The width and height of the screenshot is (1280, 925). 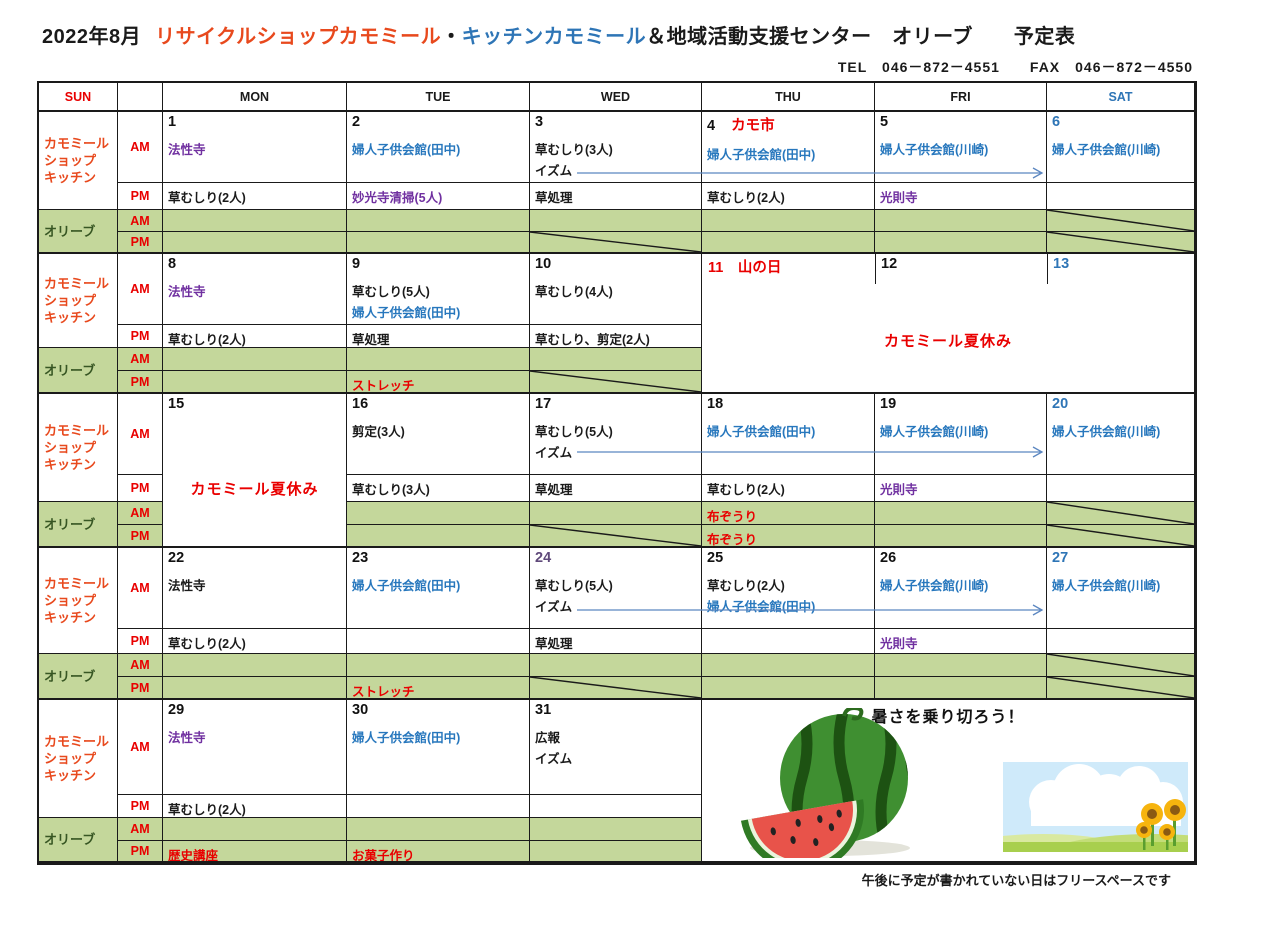 I want to click on day-10-pm: 草むしり、剪定(2人), so click(x=616, y=336).